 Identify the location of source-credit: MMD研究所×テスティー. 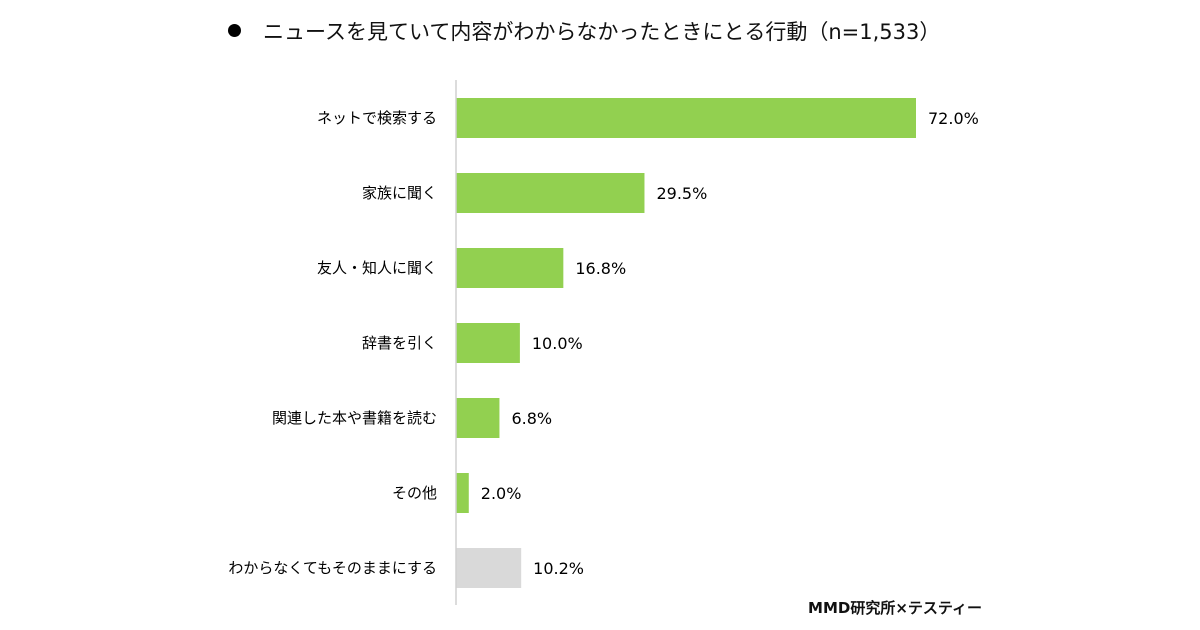
(895, 608).